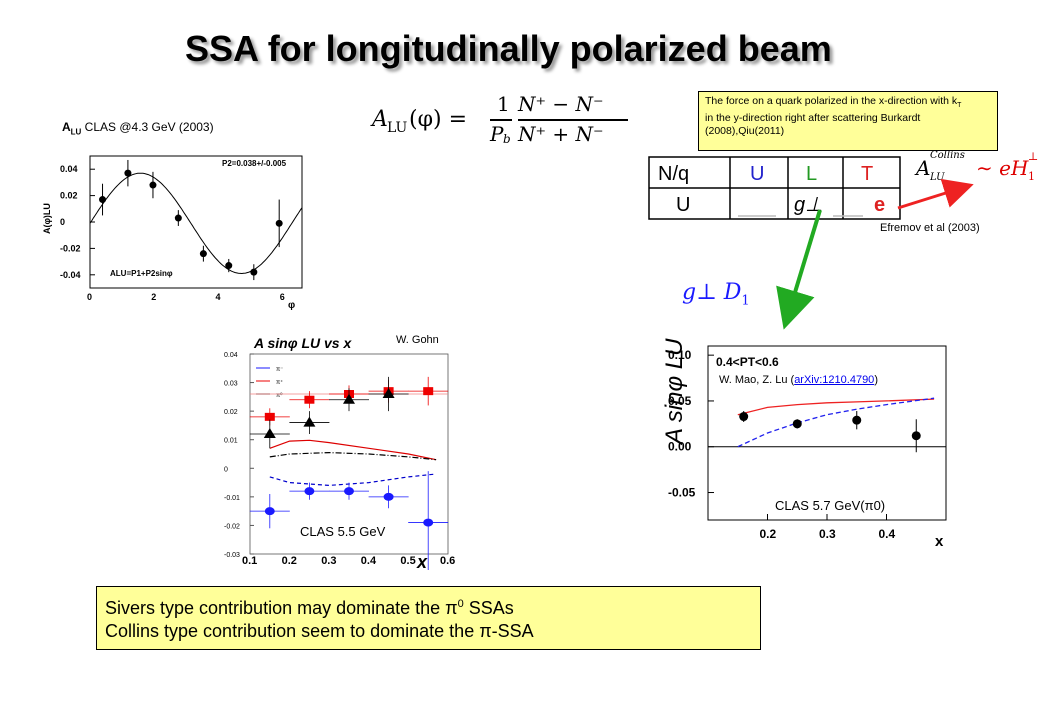  Describe the element at coordinates (282, 297) in the screenshot. I see `chart1-xtick-label: 6` at that location.